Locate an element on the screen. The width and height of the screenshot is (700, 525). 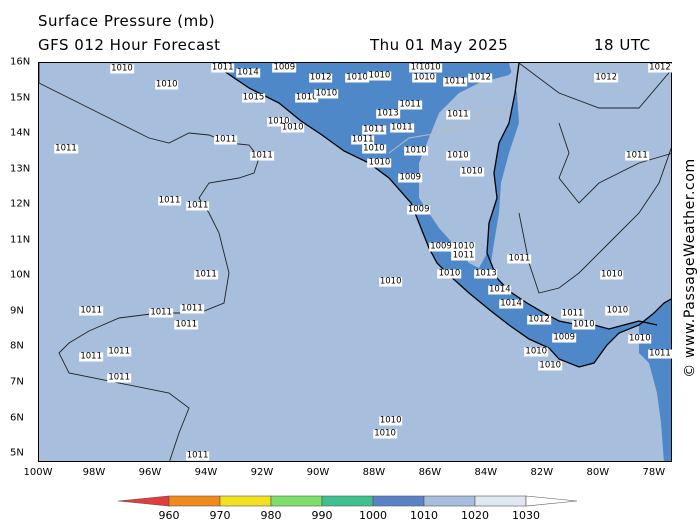
border-line is located at coordinates (449, 130).